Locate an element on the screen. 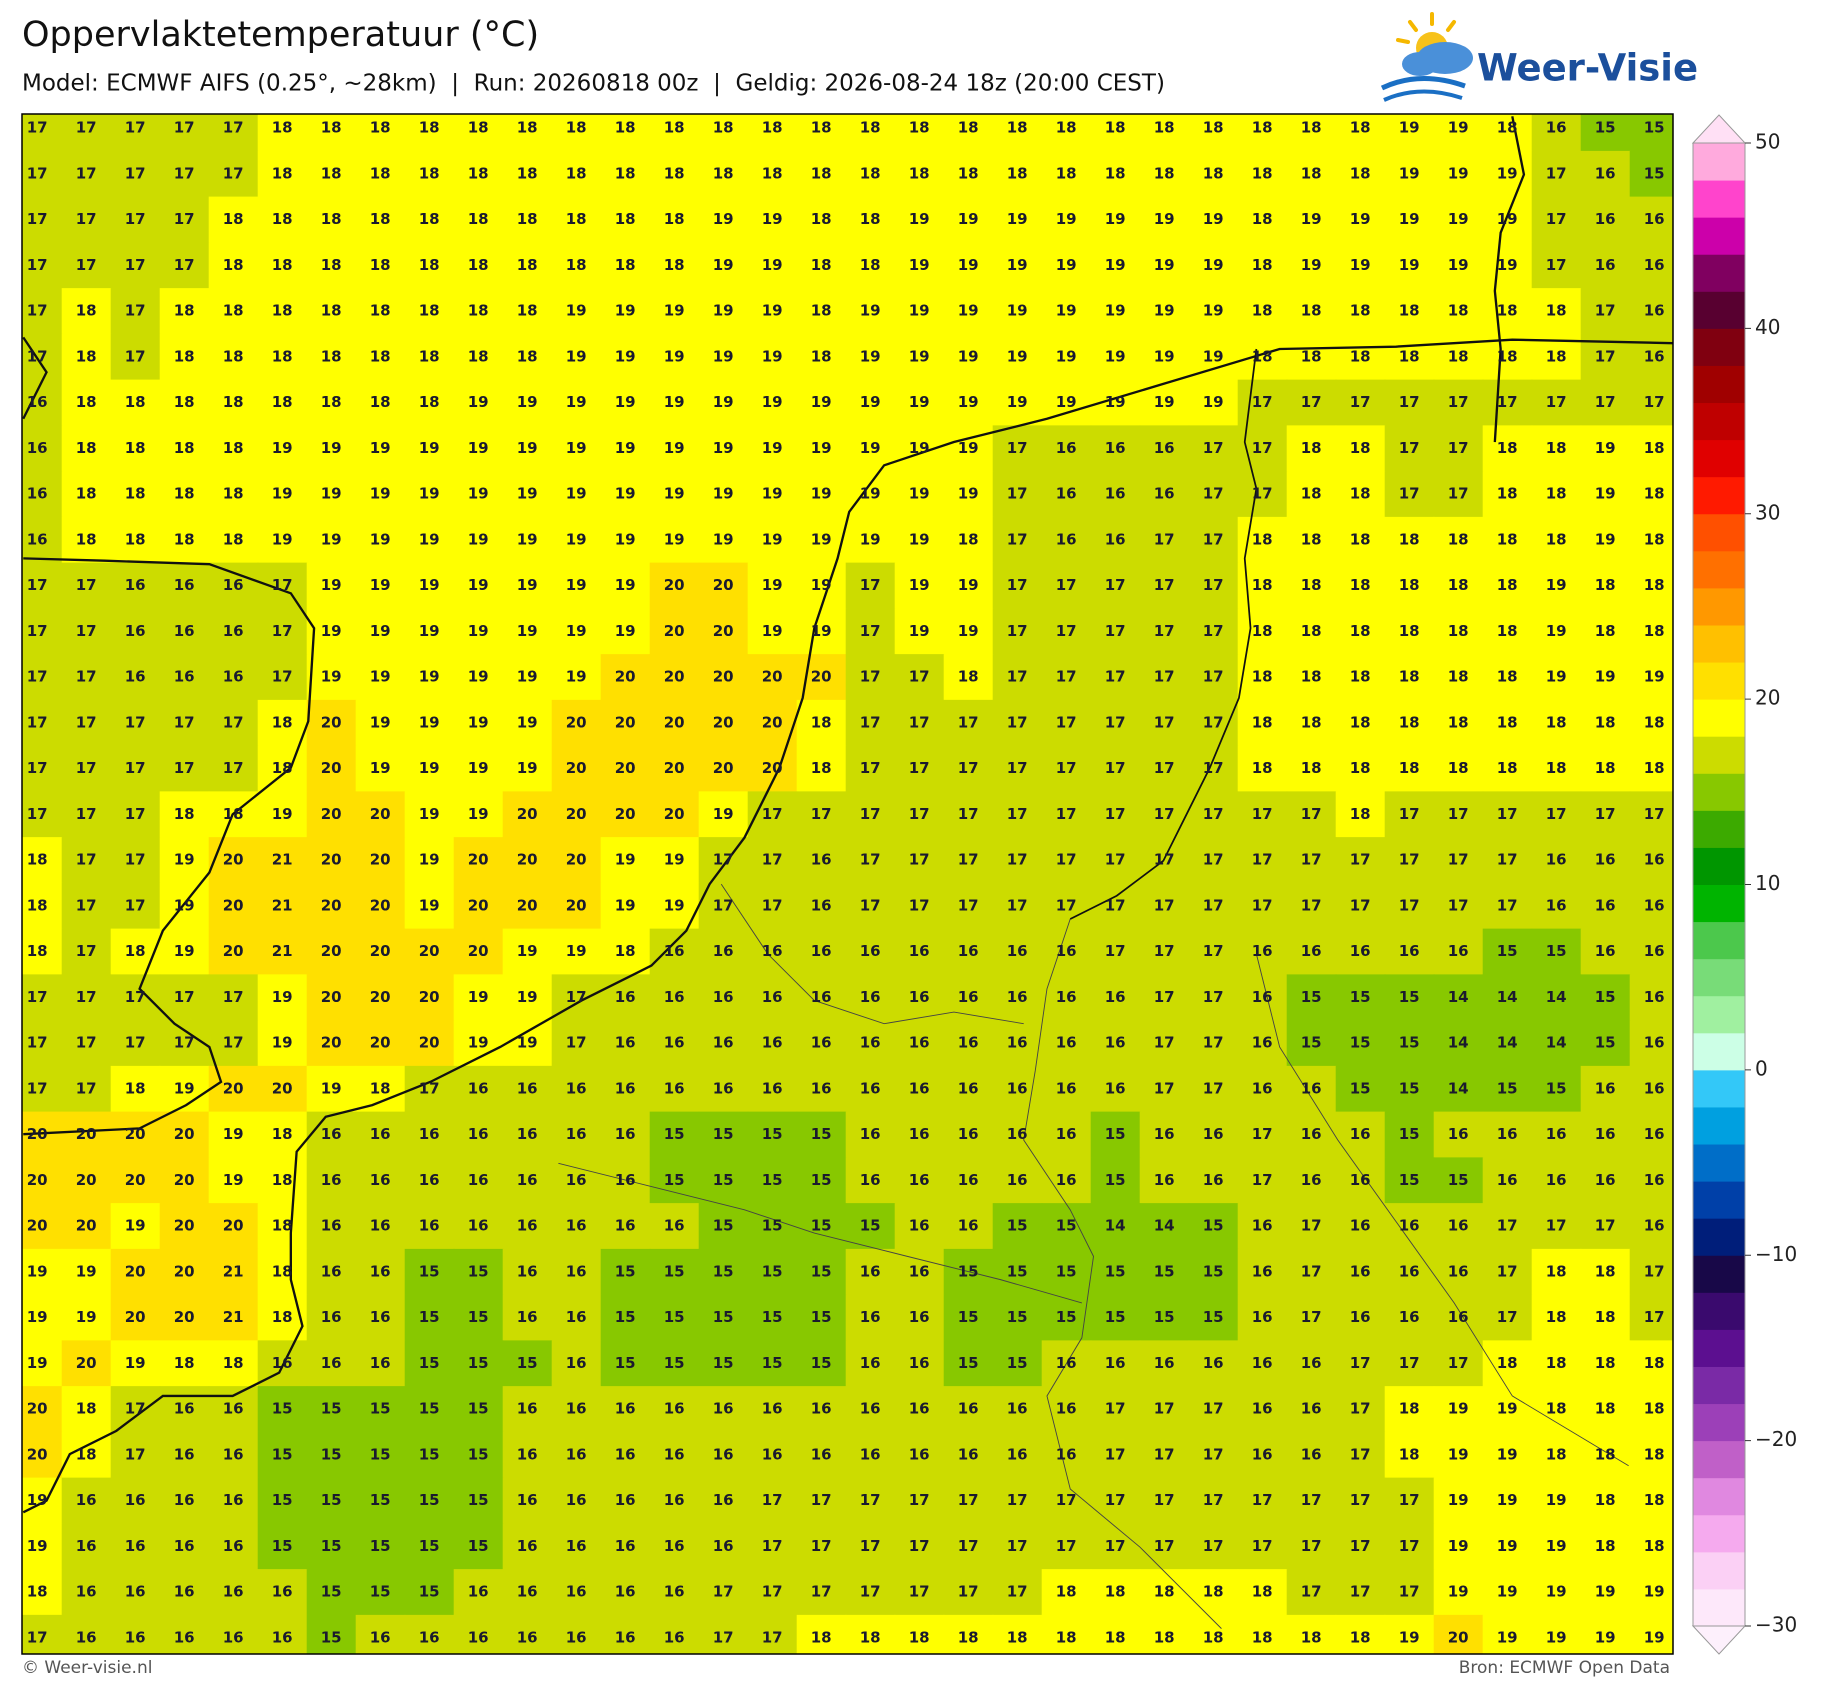  value-label: 21 is located at coordinates (282, 905).